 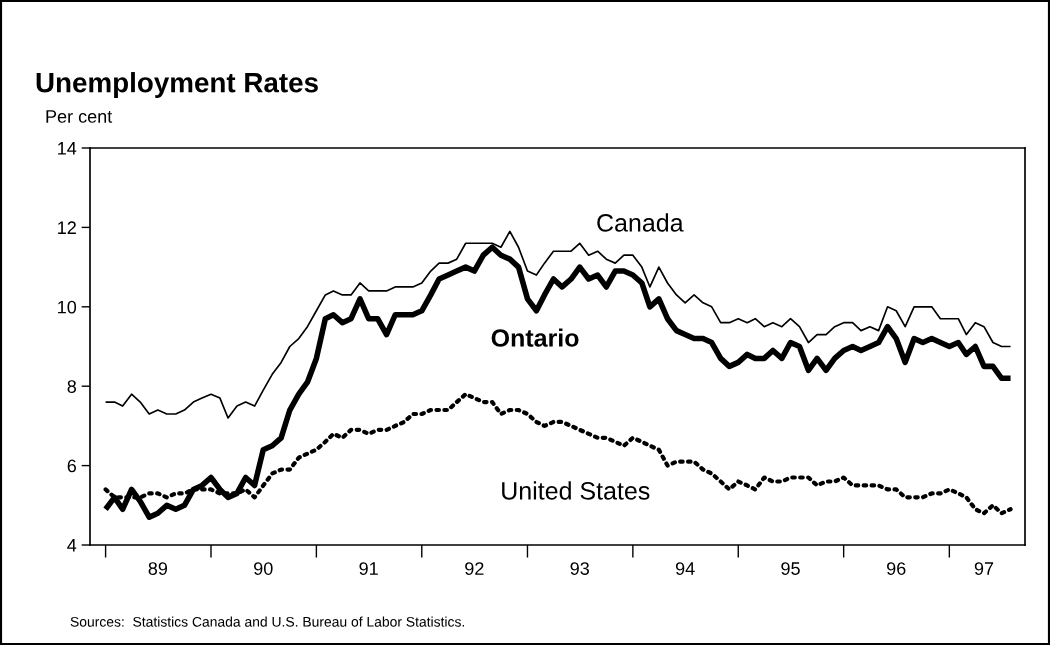 What do you see at coordinates (685, 568) in the screenshot?
I see `x-tick-label: 94` at bounding box center [685, 568].